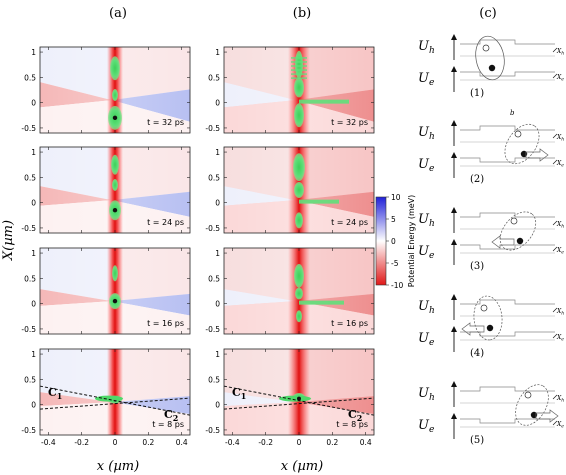 The height and width of the screenshot is (475, 566). Describe the element at coordinates (115, 442) in the screenshot. I see `x-tick-label: 0` at that location.